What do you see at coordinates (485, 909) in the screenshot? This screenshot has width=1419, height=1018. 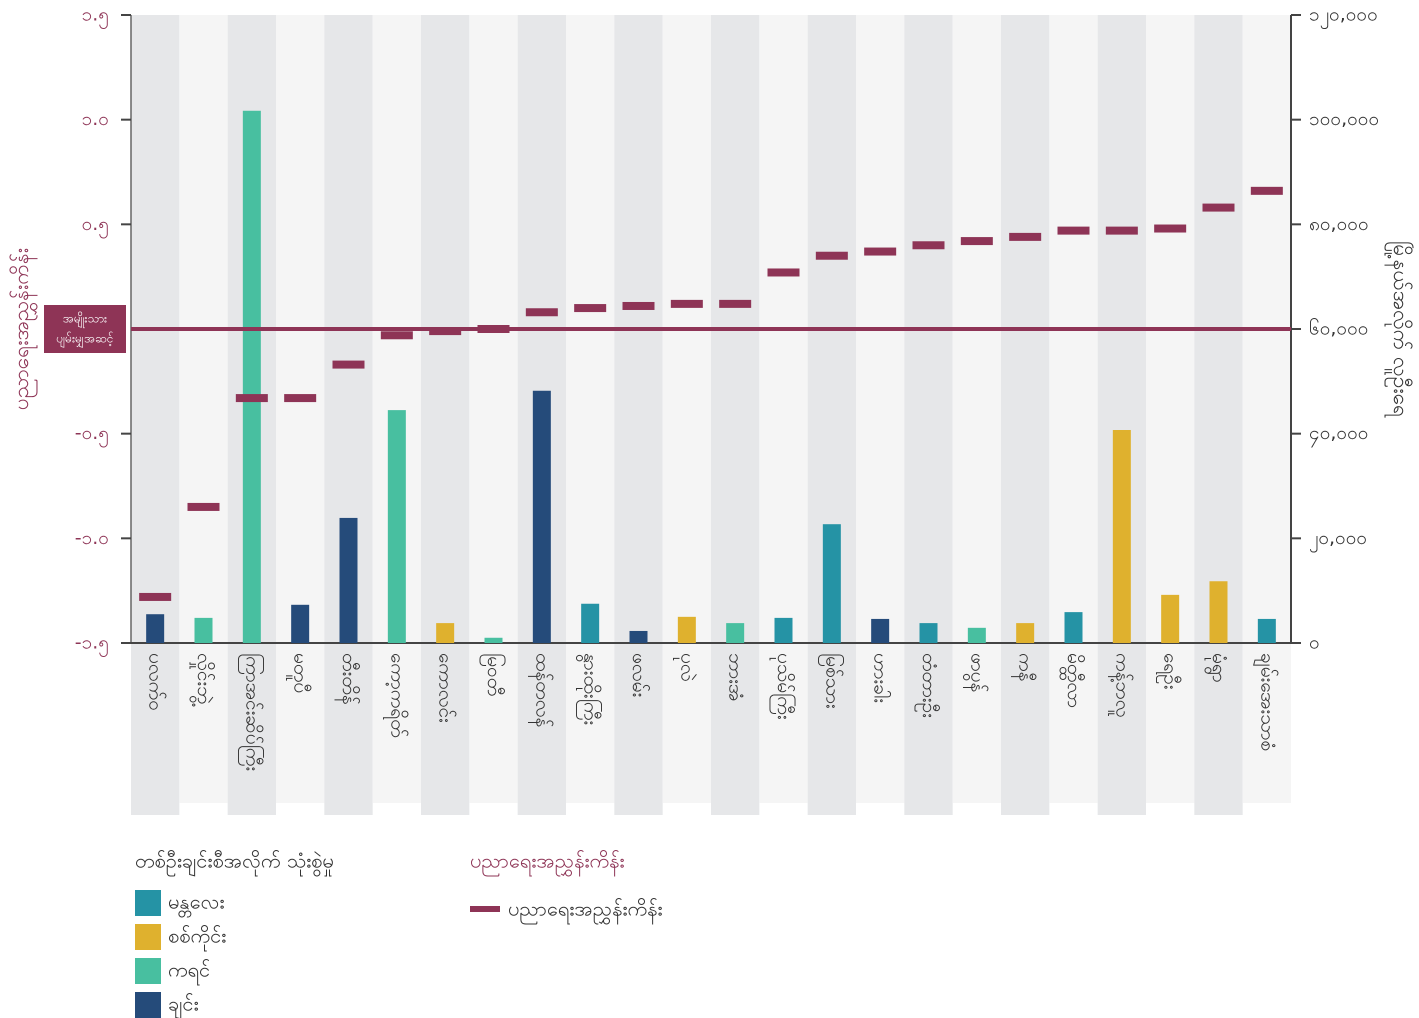 I see `line-legend-swatch` at bounding box center [485, 909].